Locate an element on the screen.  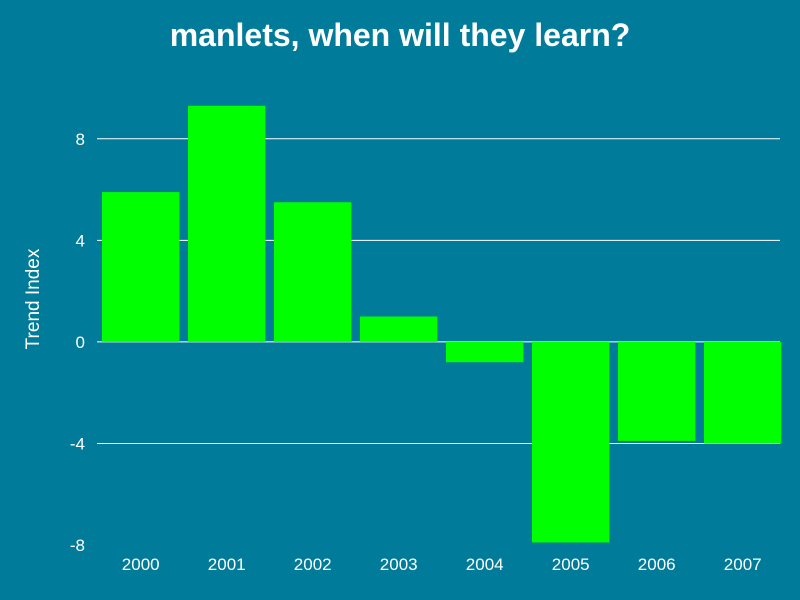
bar-2000 is located at coordinates (141, 267).